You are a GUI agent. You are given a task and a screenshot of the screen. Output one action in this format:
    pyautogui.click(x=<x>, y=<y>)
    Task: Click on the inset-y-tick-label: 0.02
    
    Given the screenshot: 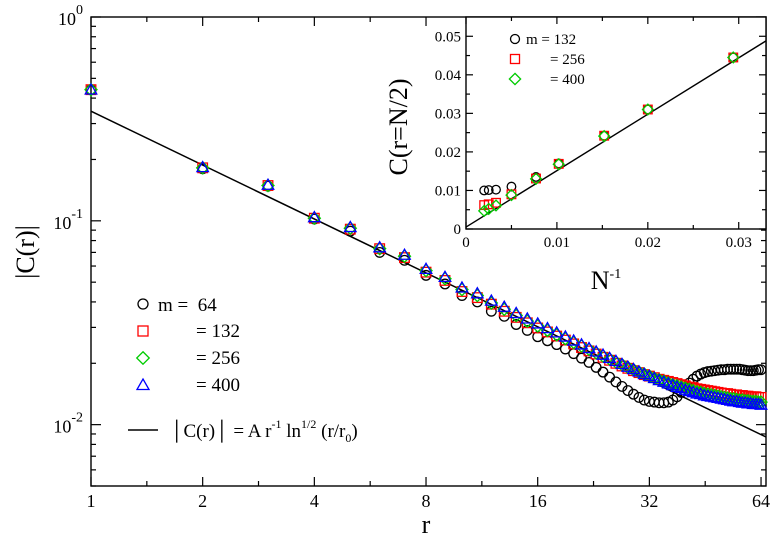 What is the action you would take?
    pyautogui.click(x=448, y=153)
    